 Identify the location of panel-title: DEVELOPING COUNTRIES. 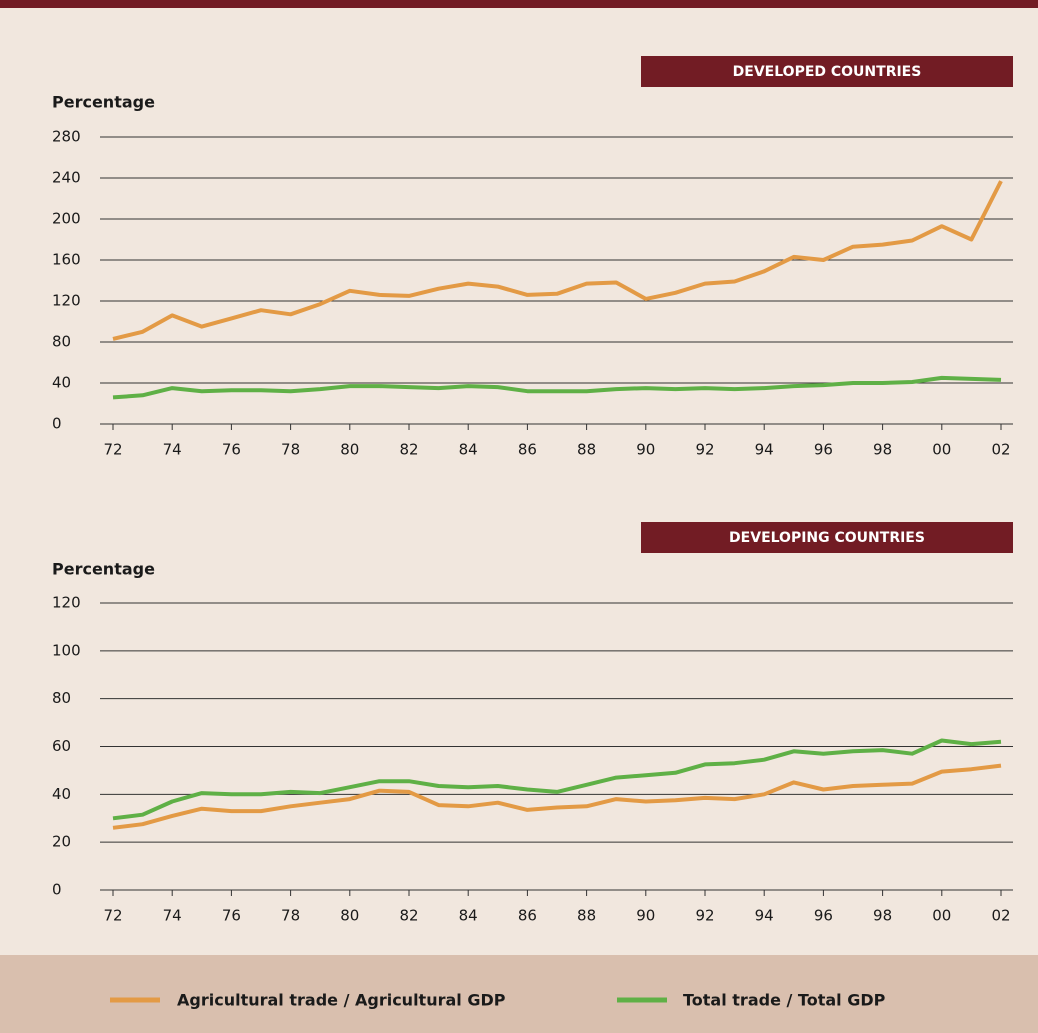
(827, 538).